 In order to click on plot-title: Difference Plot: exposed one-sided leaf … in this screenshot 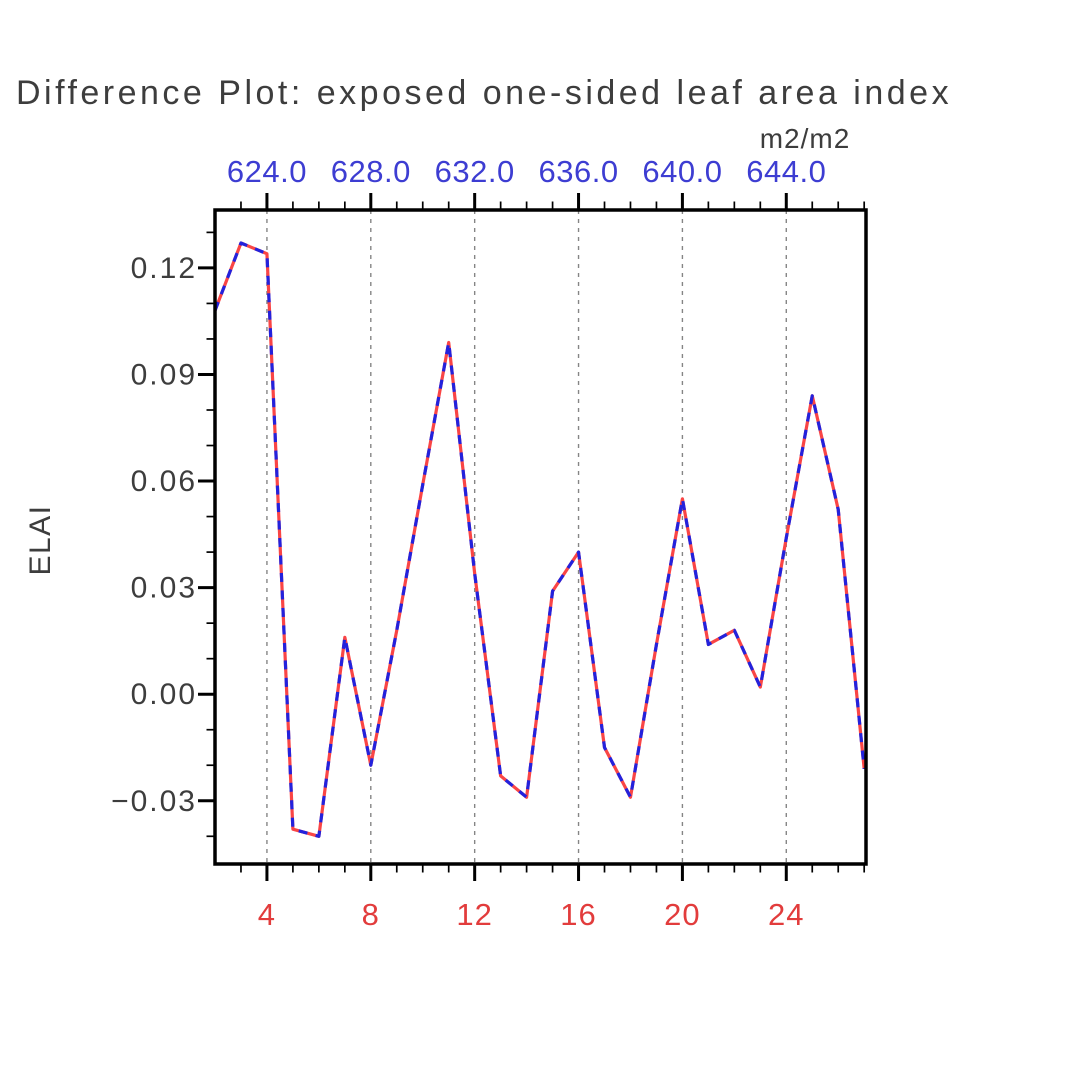, I will do `click(484, 93)`.